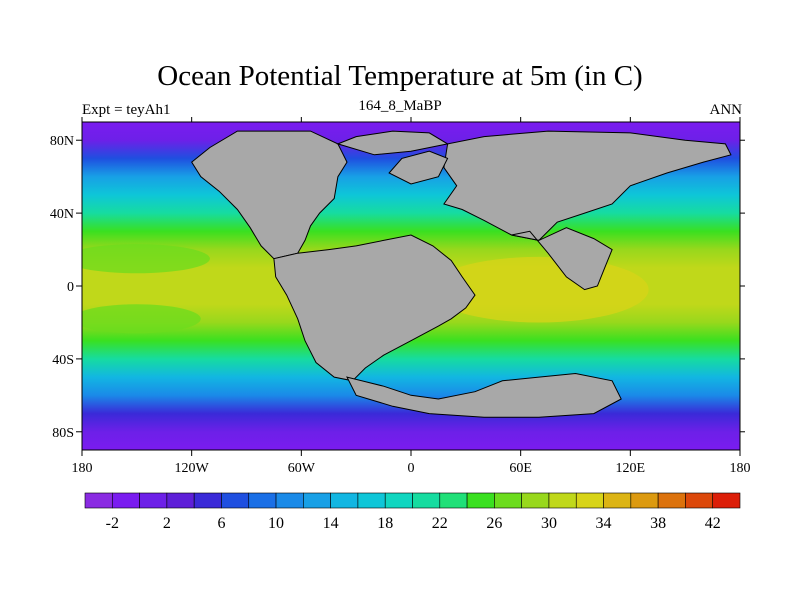  What do you see at coordinates (126, 110) in the screenshot?
I see `experiment-label: Expt = teyAh1` at bounding box center [126, 110].